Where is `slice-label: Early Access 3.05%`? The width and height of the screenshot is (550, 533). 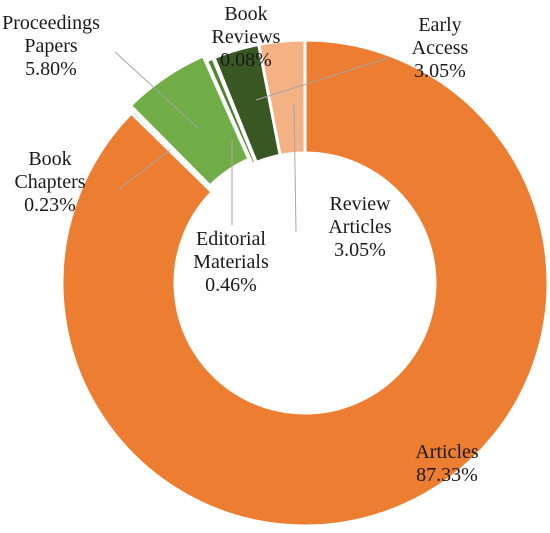 slice-label: Early Access 3.05% is located at coordinates (440, 48).